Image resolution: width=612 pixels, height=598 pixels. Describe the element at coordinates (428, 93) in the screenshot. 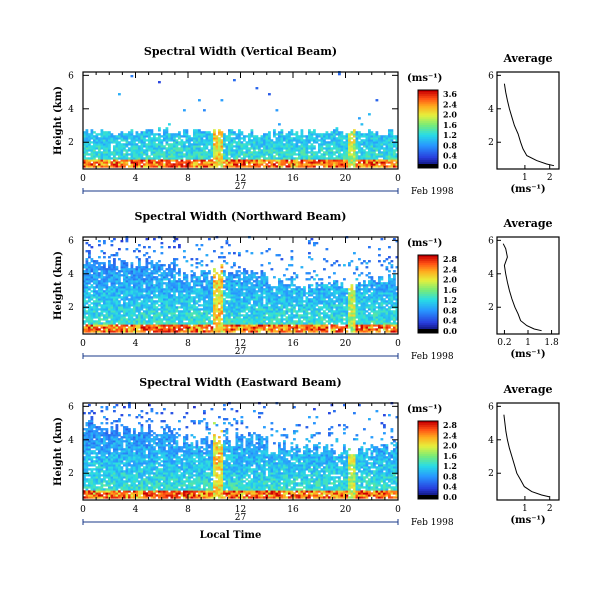

I see `colorbar-swatch` at that location.